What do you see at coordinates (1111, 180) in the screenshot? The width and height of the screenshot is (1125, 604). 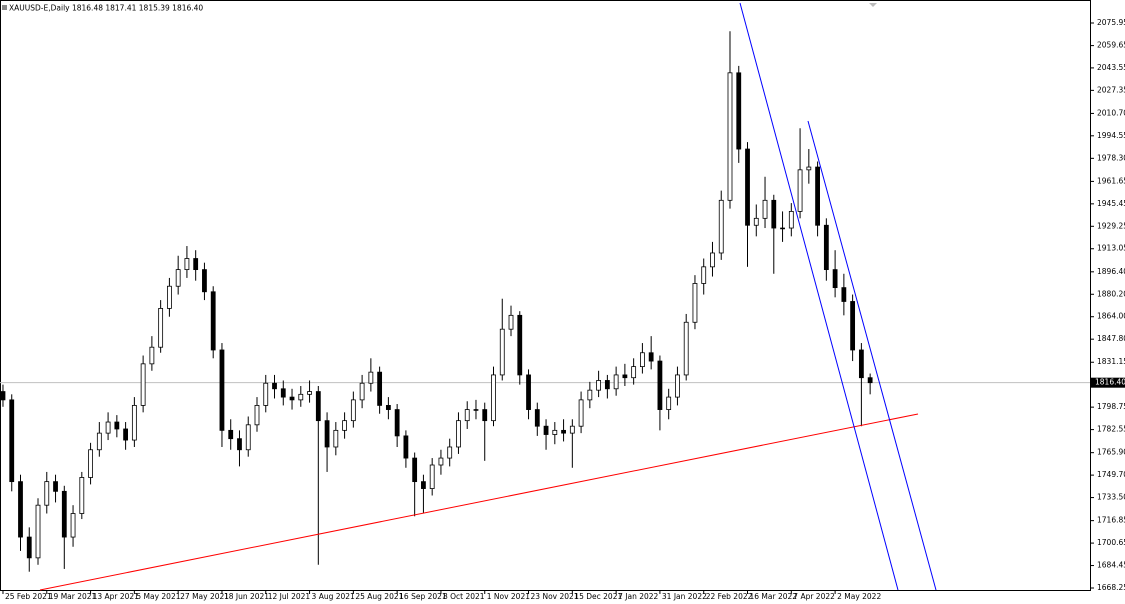 I see `y-tick-label: 1961.65` at bounding box center [1111, 180].